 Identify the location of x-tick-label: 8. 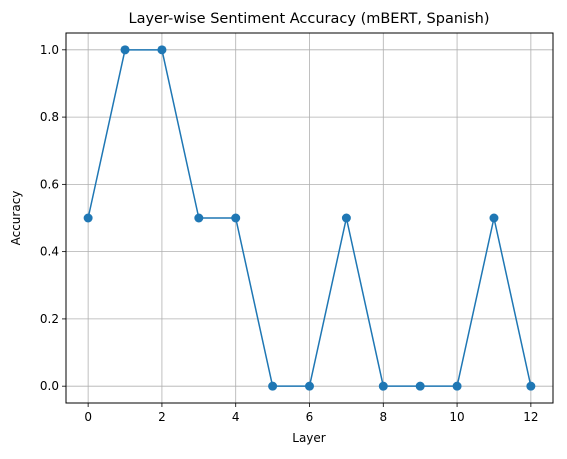
(383, 417).